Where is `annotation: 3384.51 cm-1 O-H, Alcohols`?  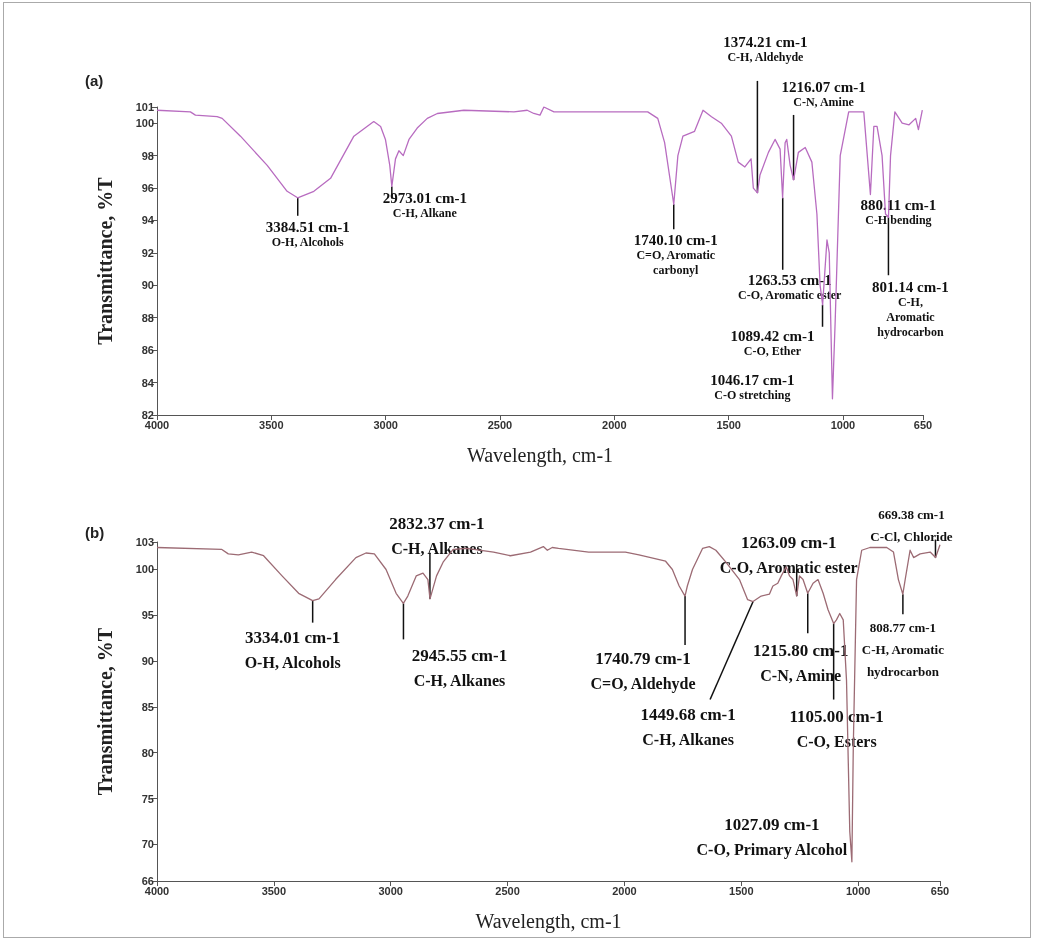
annotation: 3384.51 cm-1 O-H, Alcohols is located at coordinates (307, 234).